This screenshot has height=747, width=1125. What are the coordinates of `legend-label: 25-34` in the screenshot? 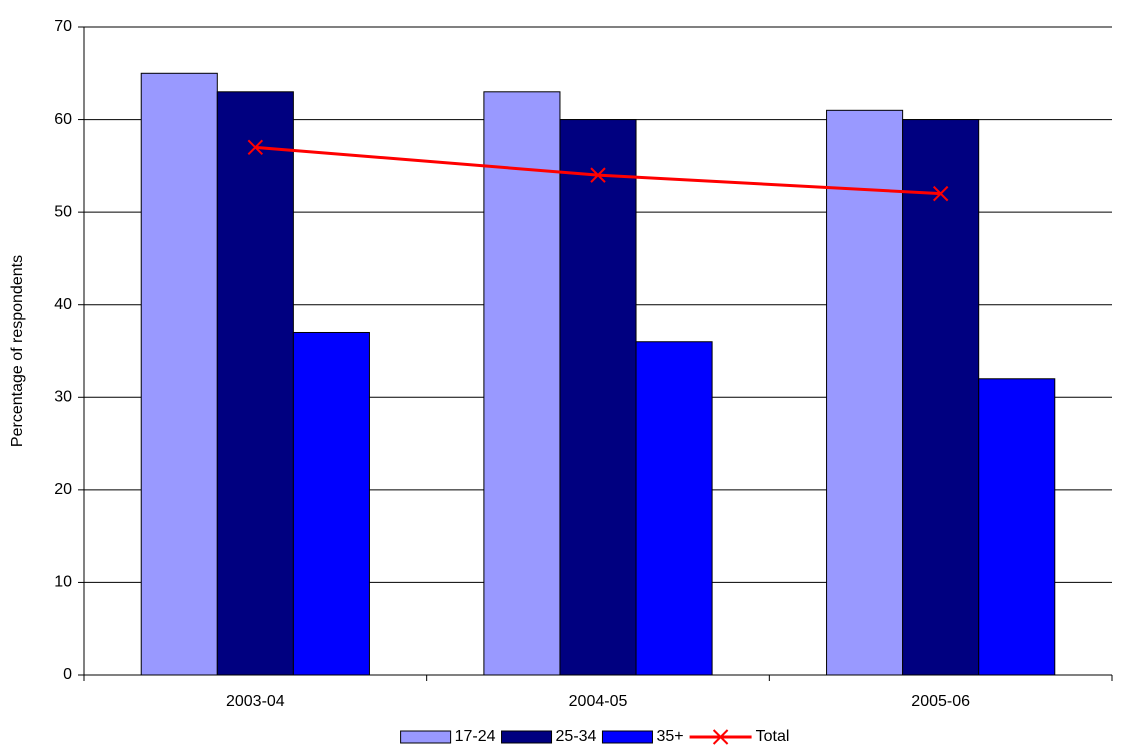 It's located at (576, 736).